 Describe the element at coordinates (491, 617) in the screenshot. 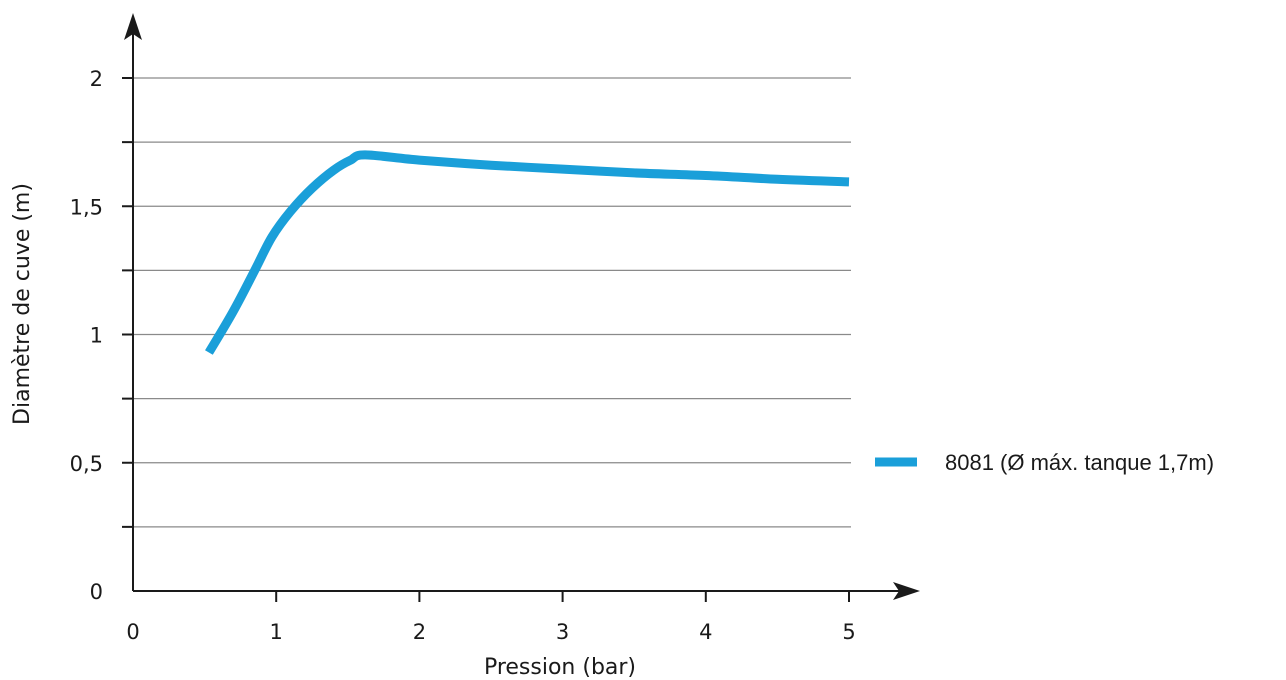

I see `x-ticks: 0 1 2 3 4 5` at that location.